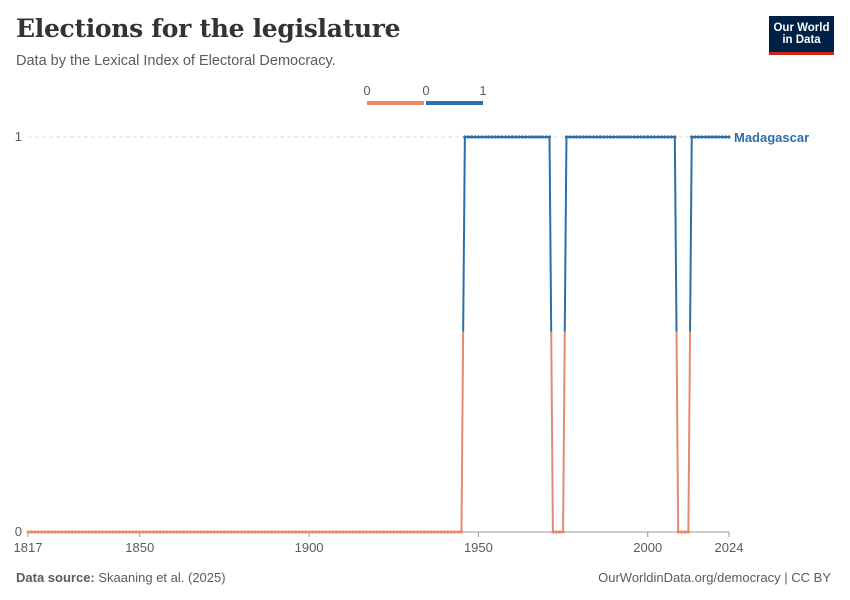  I want to click on data-source-text: Skaaning et al. (2025), so click(162, 577).